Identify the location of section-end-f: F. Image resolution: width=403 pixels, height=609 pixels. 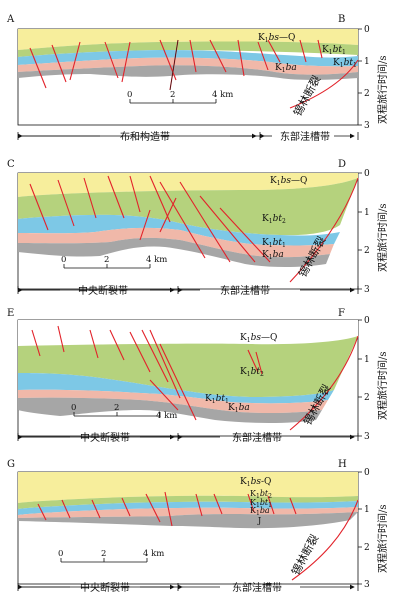
(341, 313).